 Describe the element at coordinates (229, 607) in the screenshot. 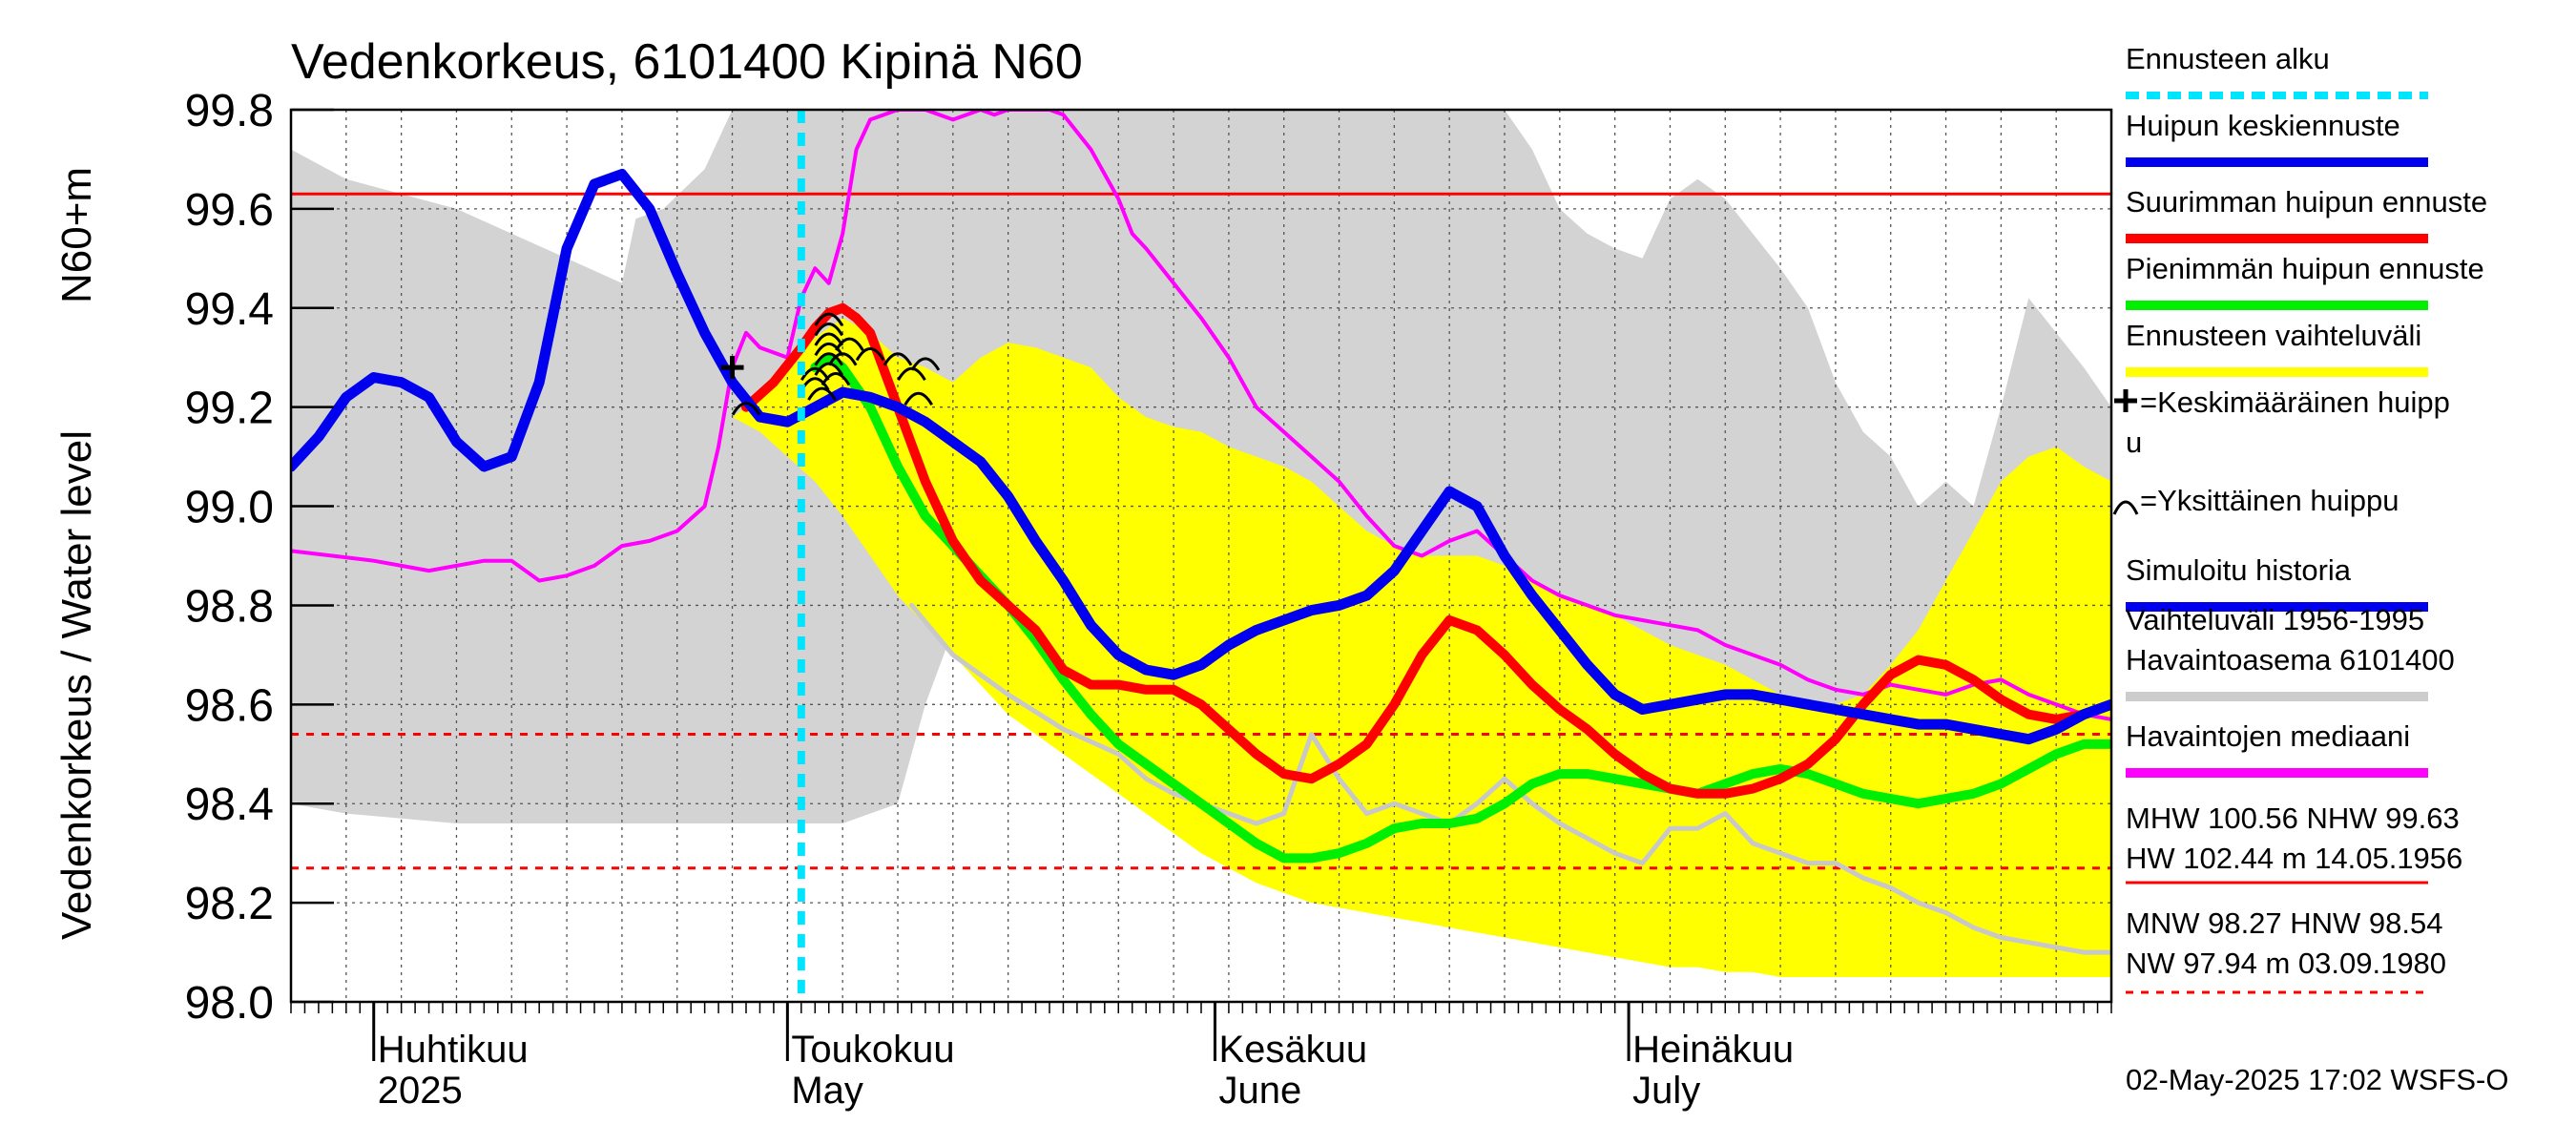

I see `y-tick-label: 98.8` at that location.